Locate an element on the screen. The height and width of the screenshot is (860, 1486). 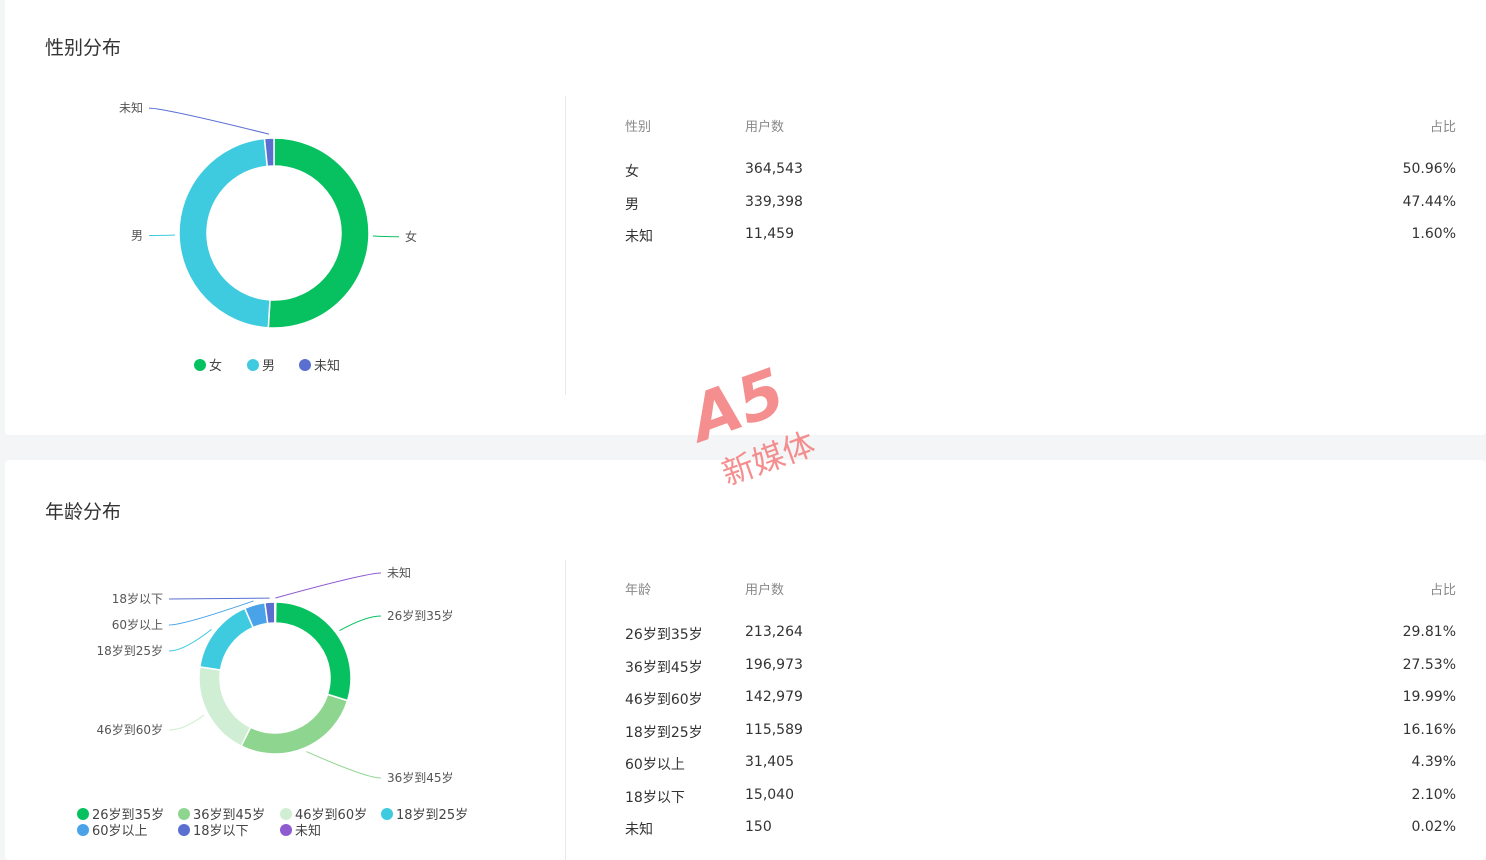
category-cell: 26岁到35岁 is located at coordinates (664, 635).